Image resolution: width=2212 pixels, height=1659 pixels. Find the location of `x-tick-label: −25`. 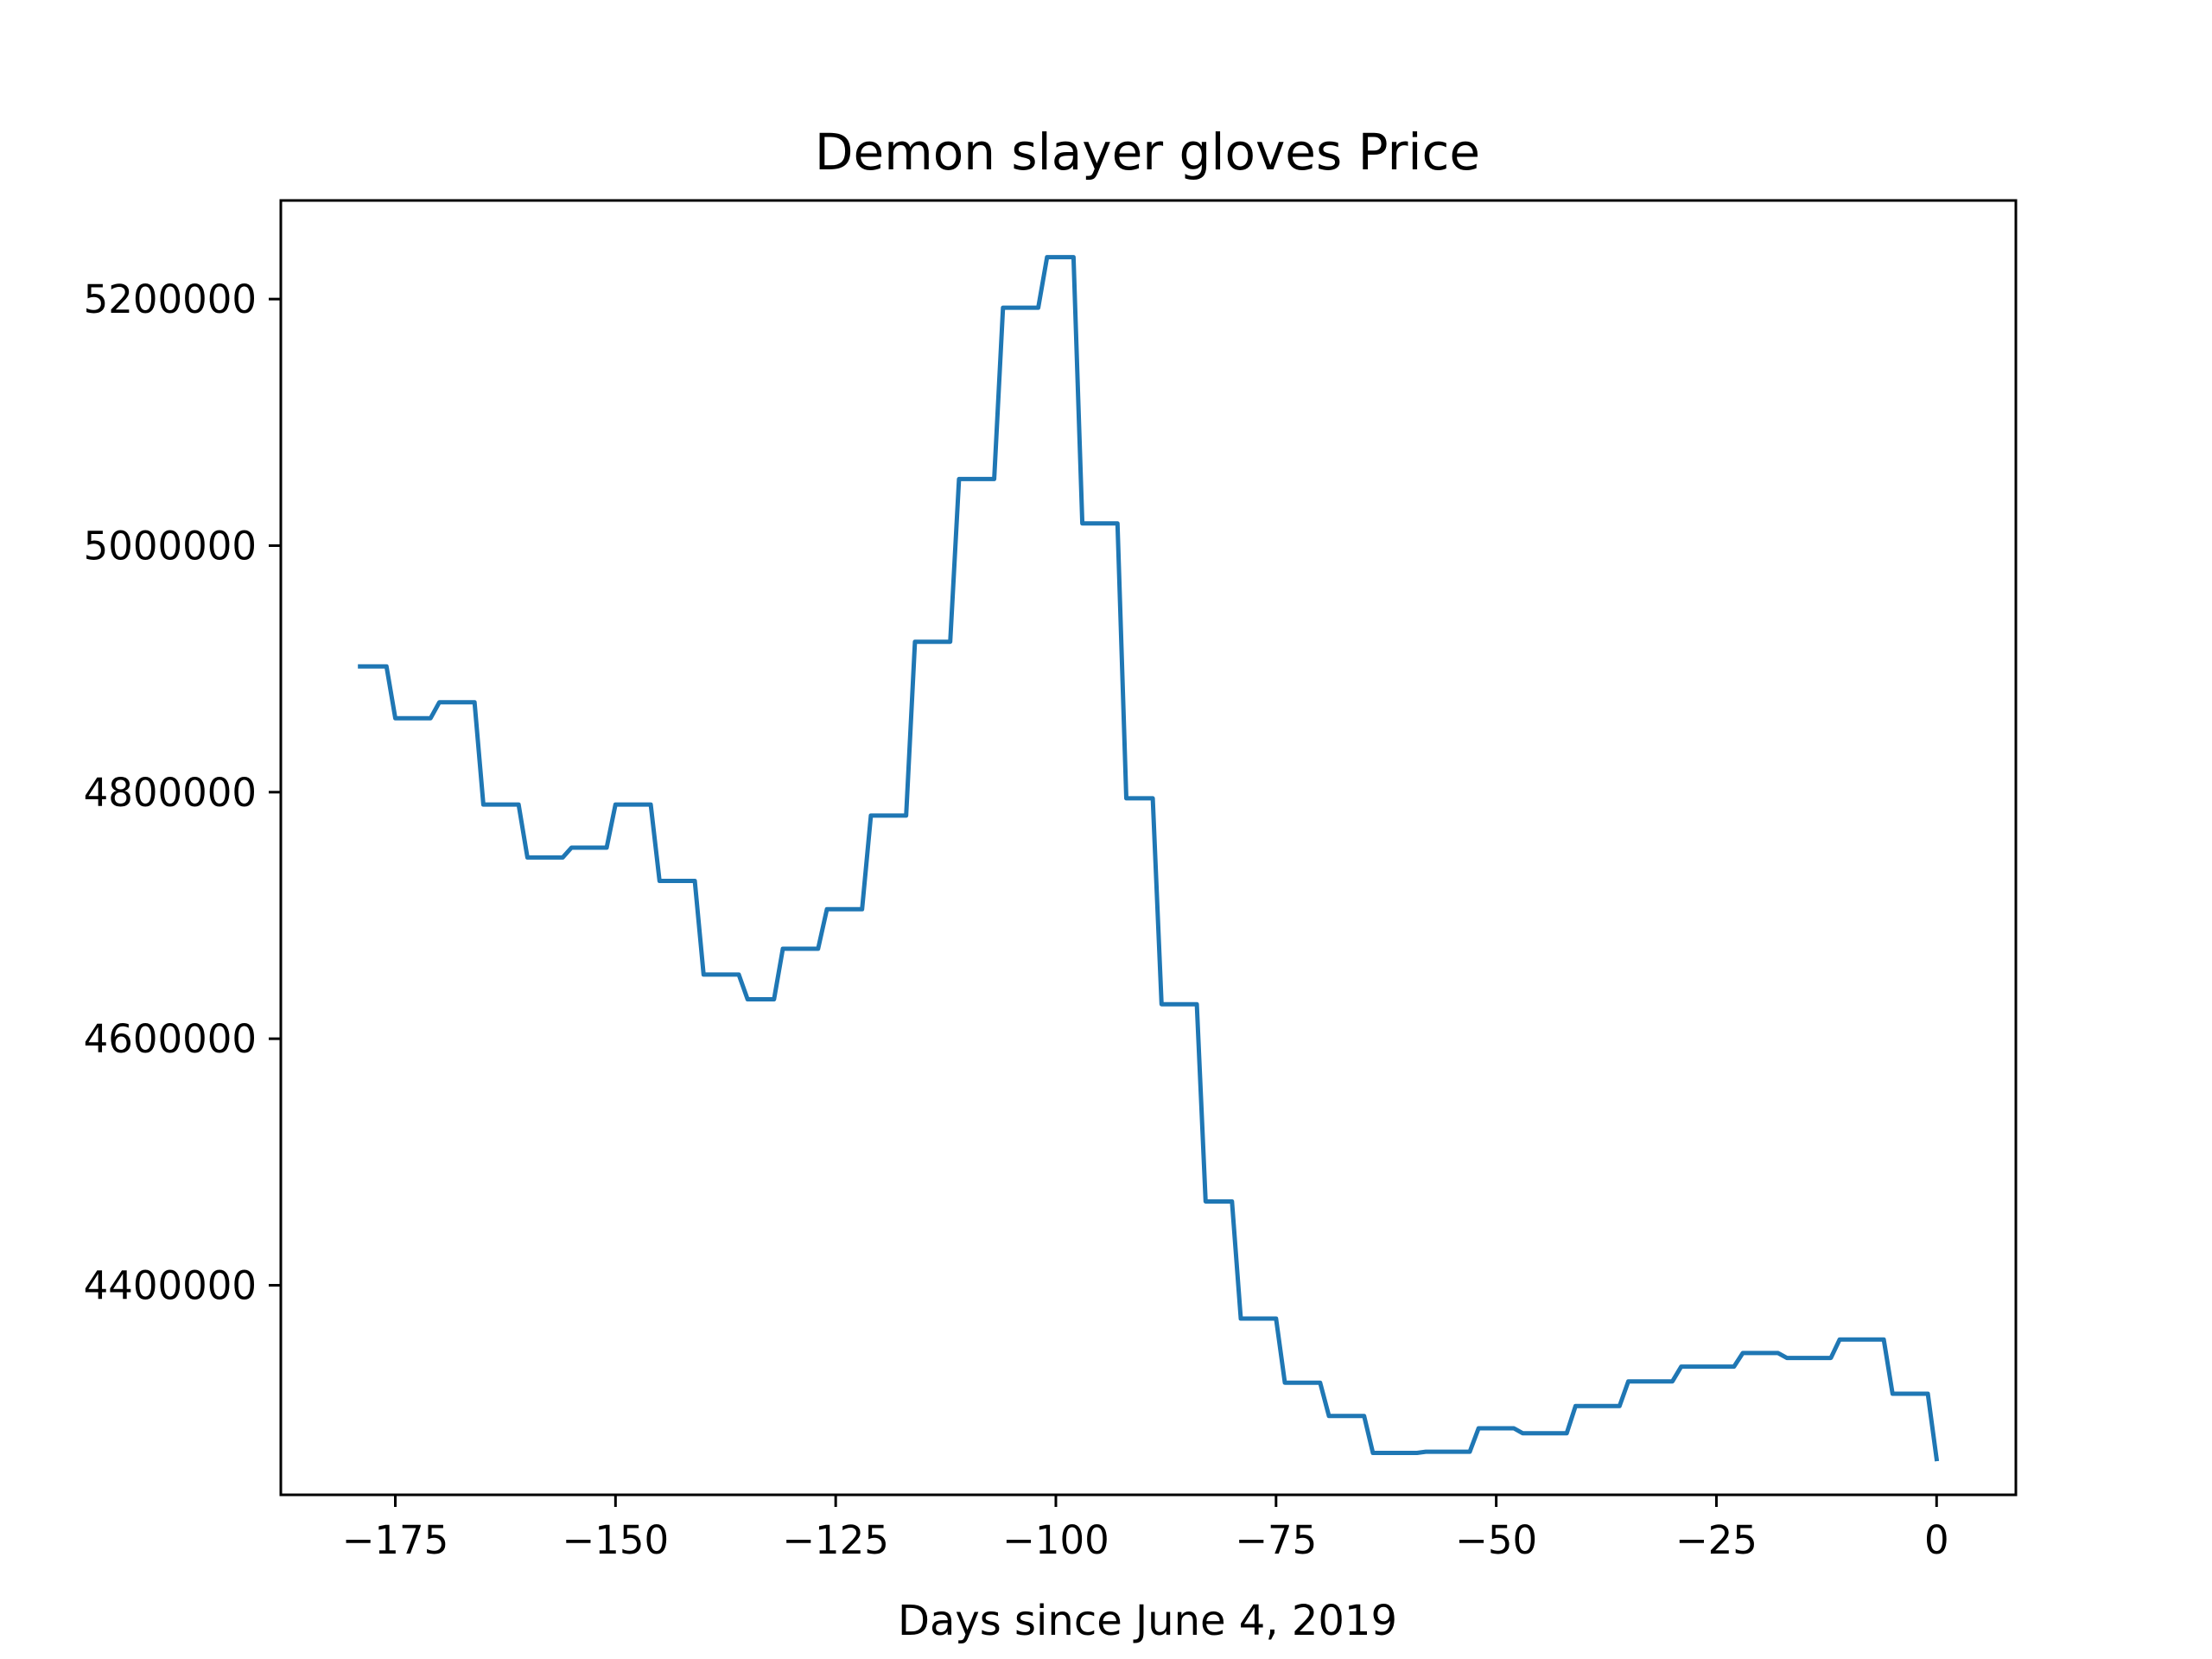

x-tick-label: −25 is located at coordinates (1716, 1540).